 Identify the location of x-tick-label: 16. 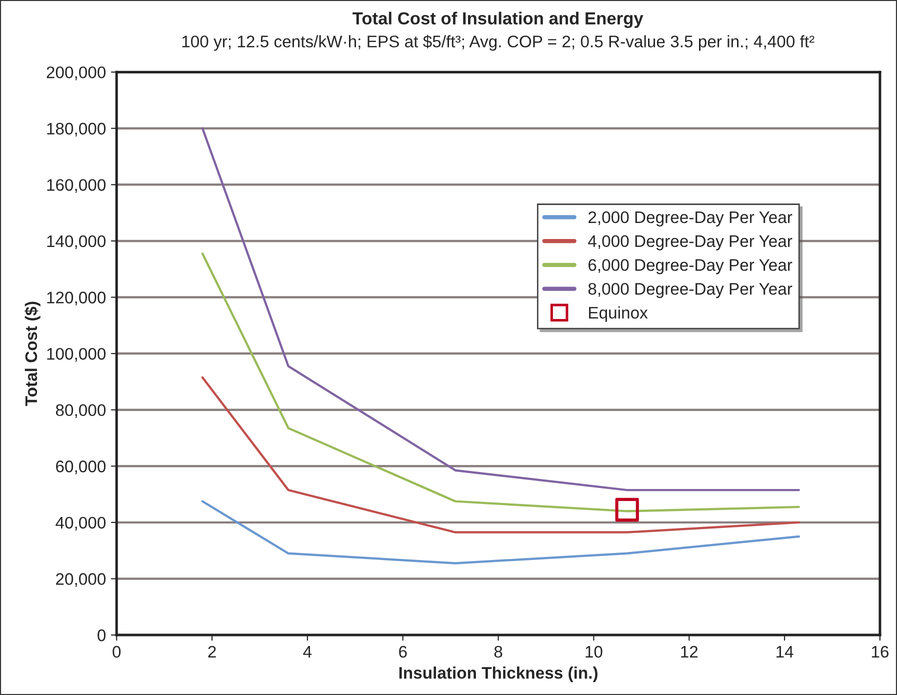
(880, 652).